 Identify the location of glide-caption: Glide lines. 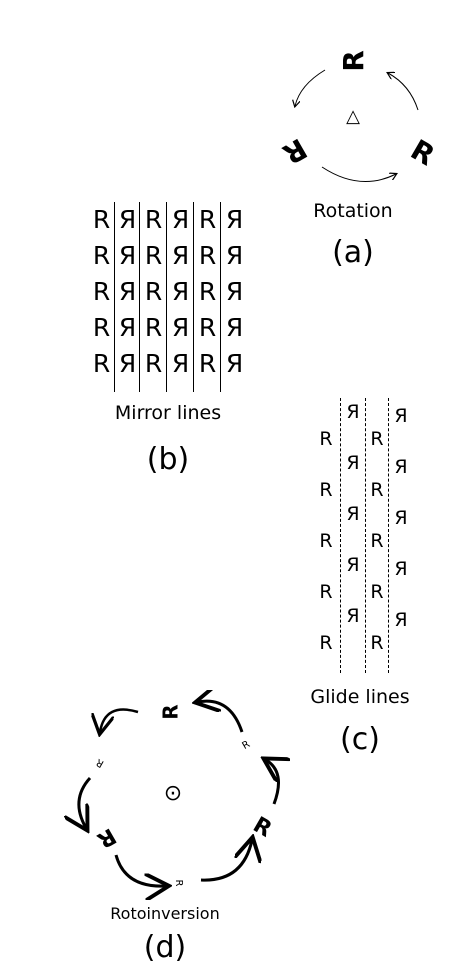
(360, 697).